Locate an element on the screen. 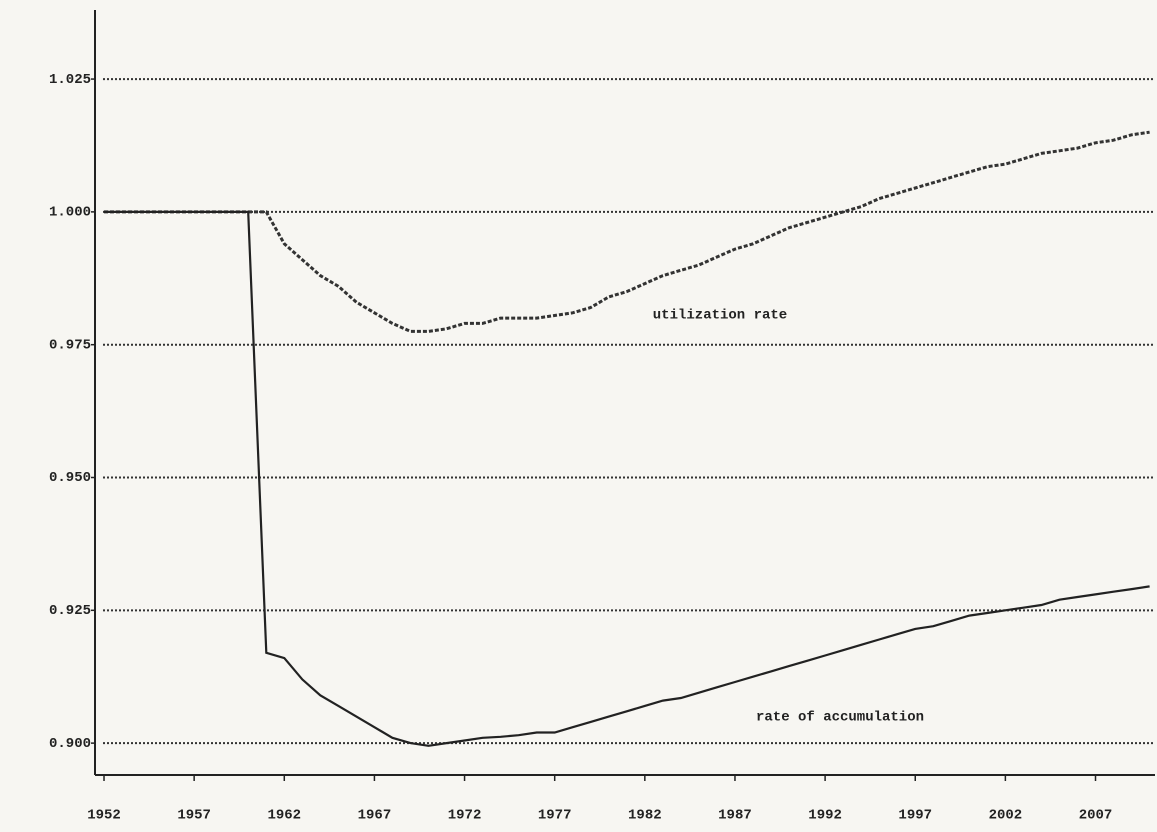 The height and width of the screenshot is (832, 1157). y-tick-label: 0.925 is located at coordinates (70, 611).